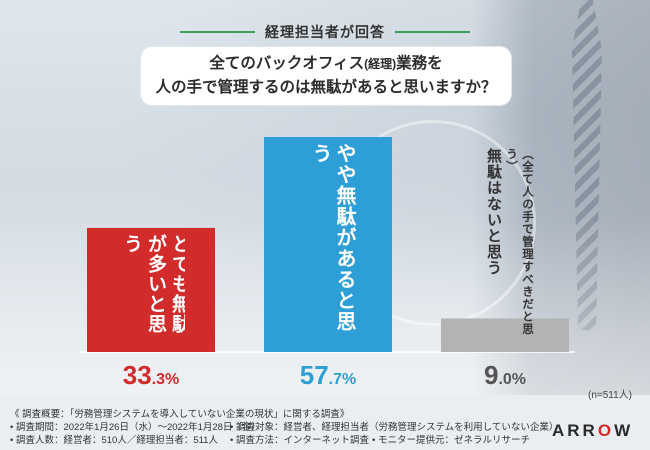 This screenshot has width=650, height=450. Describe the element at coordinates (314, 375) in the screenshot. I see `value-label-int-2: 57` at that location.